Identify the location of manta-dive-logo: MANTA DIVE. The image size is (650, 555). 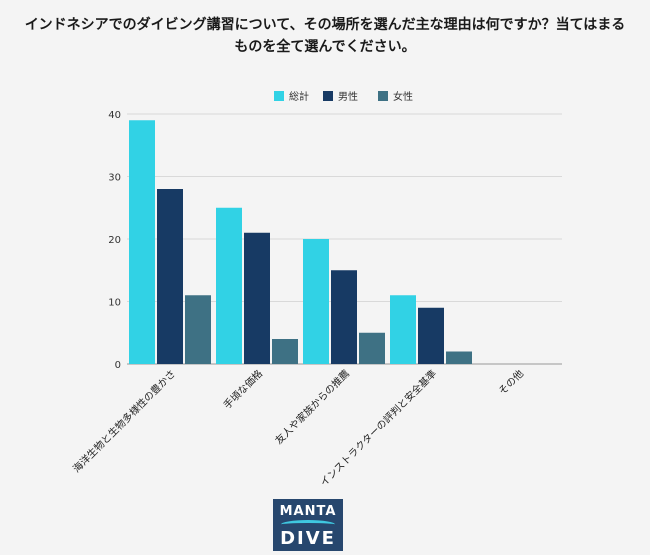
(308, 525).